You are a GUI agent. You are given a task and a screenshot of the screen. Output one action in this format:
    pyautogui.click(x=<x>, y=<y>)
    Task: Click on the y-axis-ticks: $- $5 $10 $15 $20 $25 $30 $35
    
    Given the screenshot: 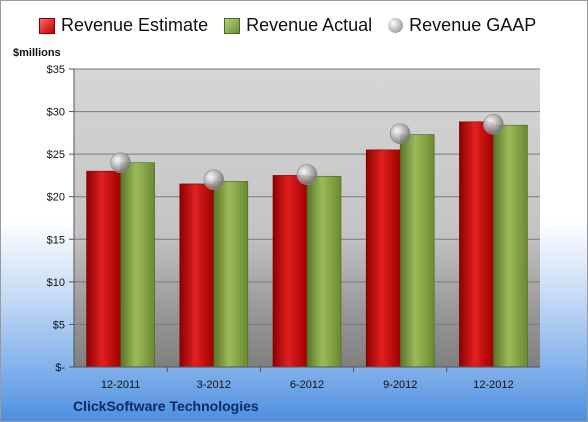 What is the action you would take?
    pyautogui.click(x=60, y=219)
    